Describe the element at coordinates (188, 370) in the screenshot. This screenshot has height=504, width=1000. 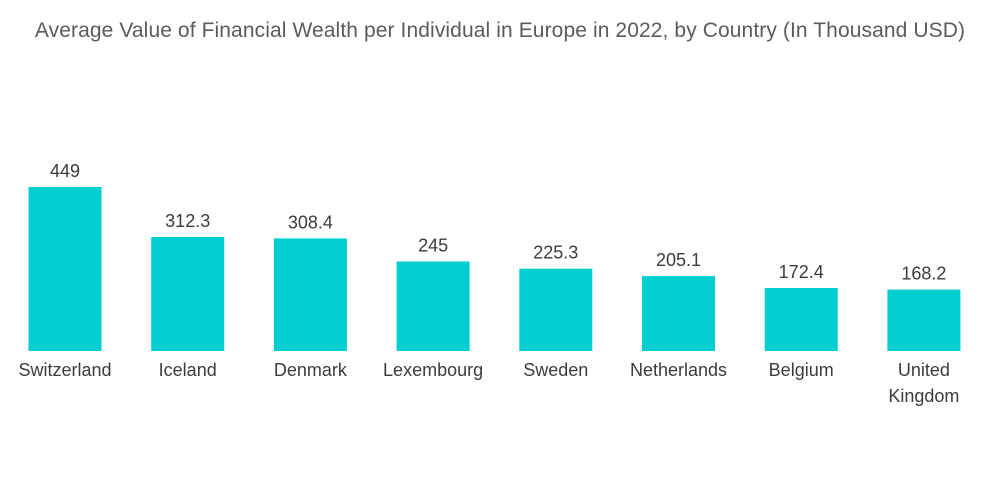
I see `category-label: Iceland` at that location.